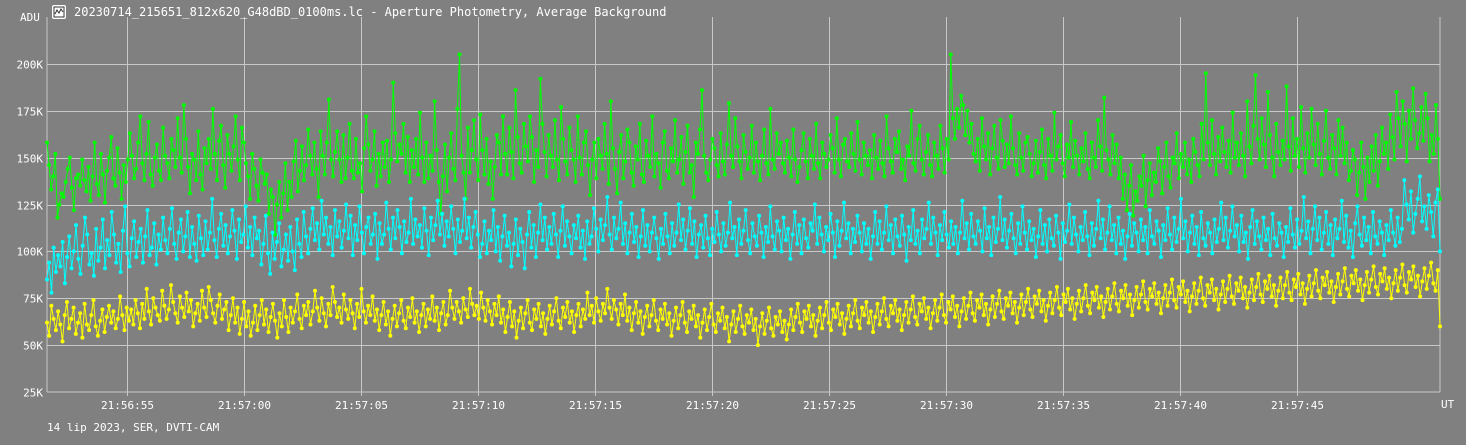 The height and width of the screenshot is (445, 1466). I want to click on lightcurve-app-icon, so click(59, 12).